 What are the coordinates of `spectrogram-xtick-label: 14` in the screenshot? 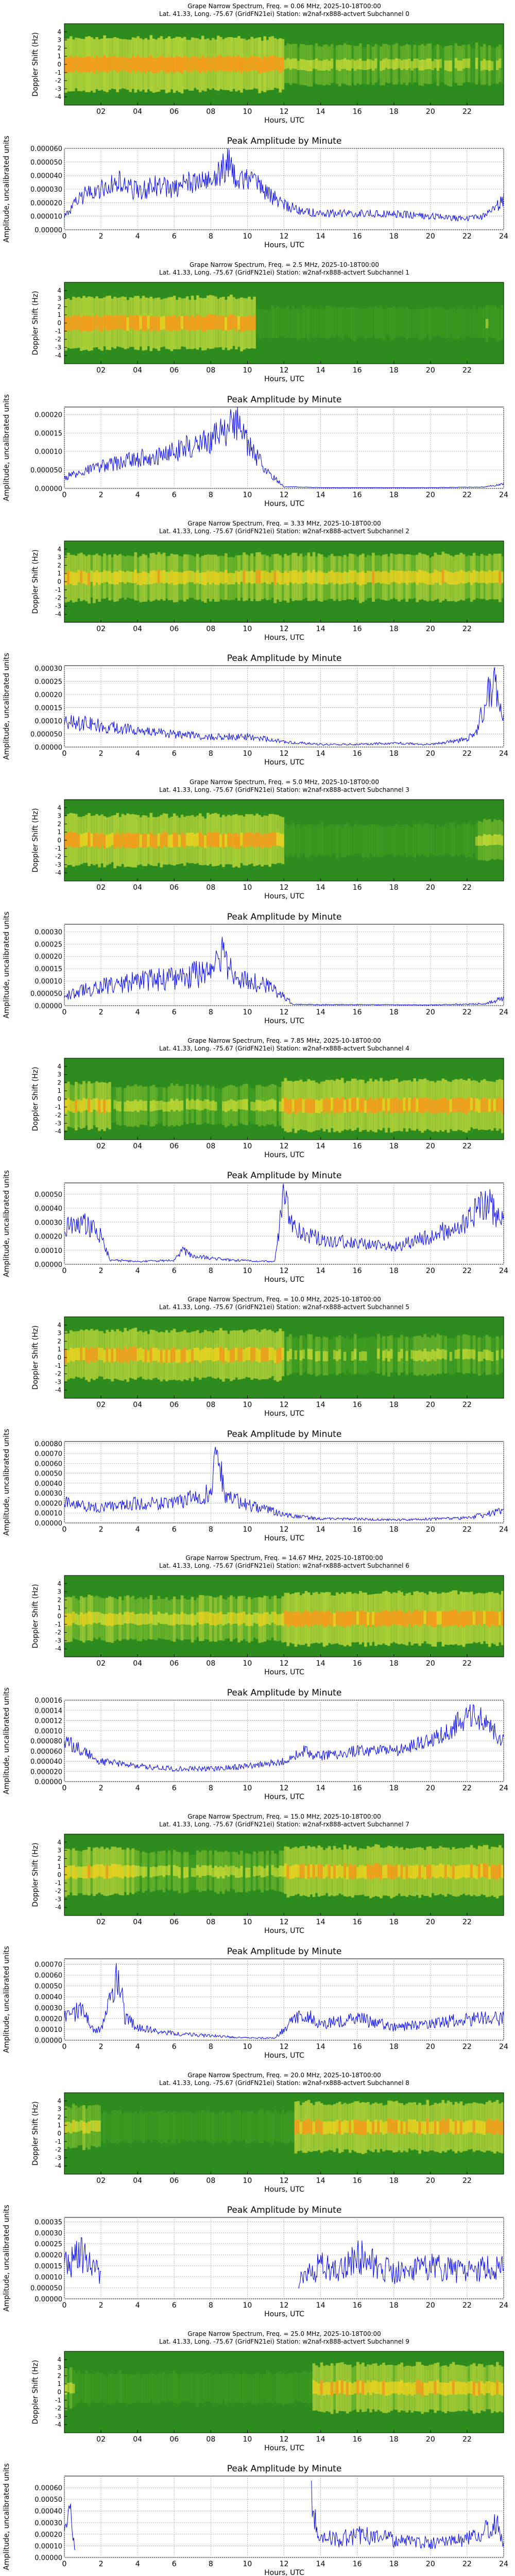 It's located at (321, 1922).